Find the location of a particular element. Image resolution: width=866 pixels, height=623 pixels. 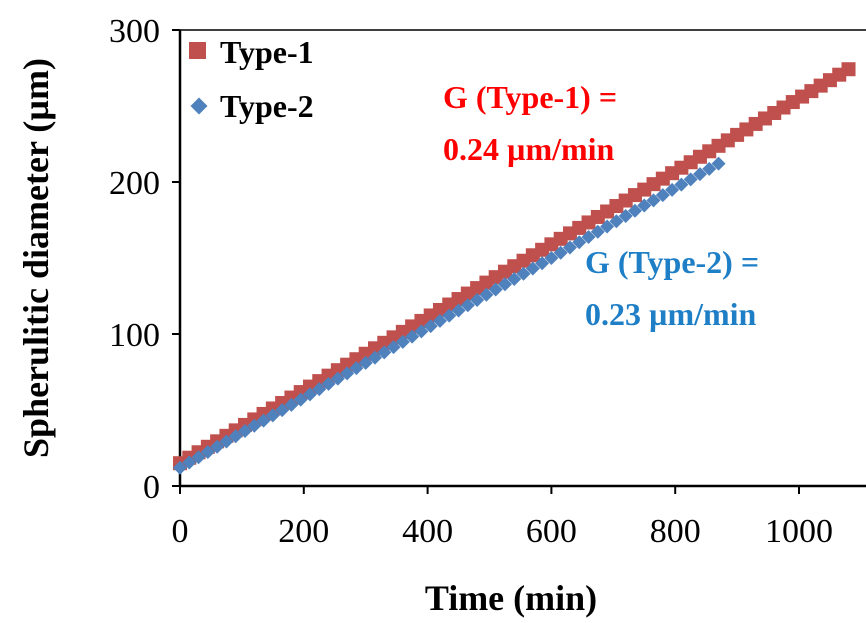

x-tick-label: 400 is located at coordinates (427, 531).